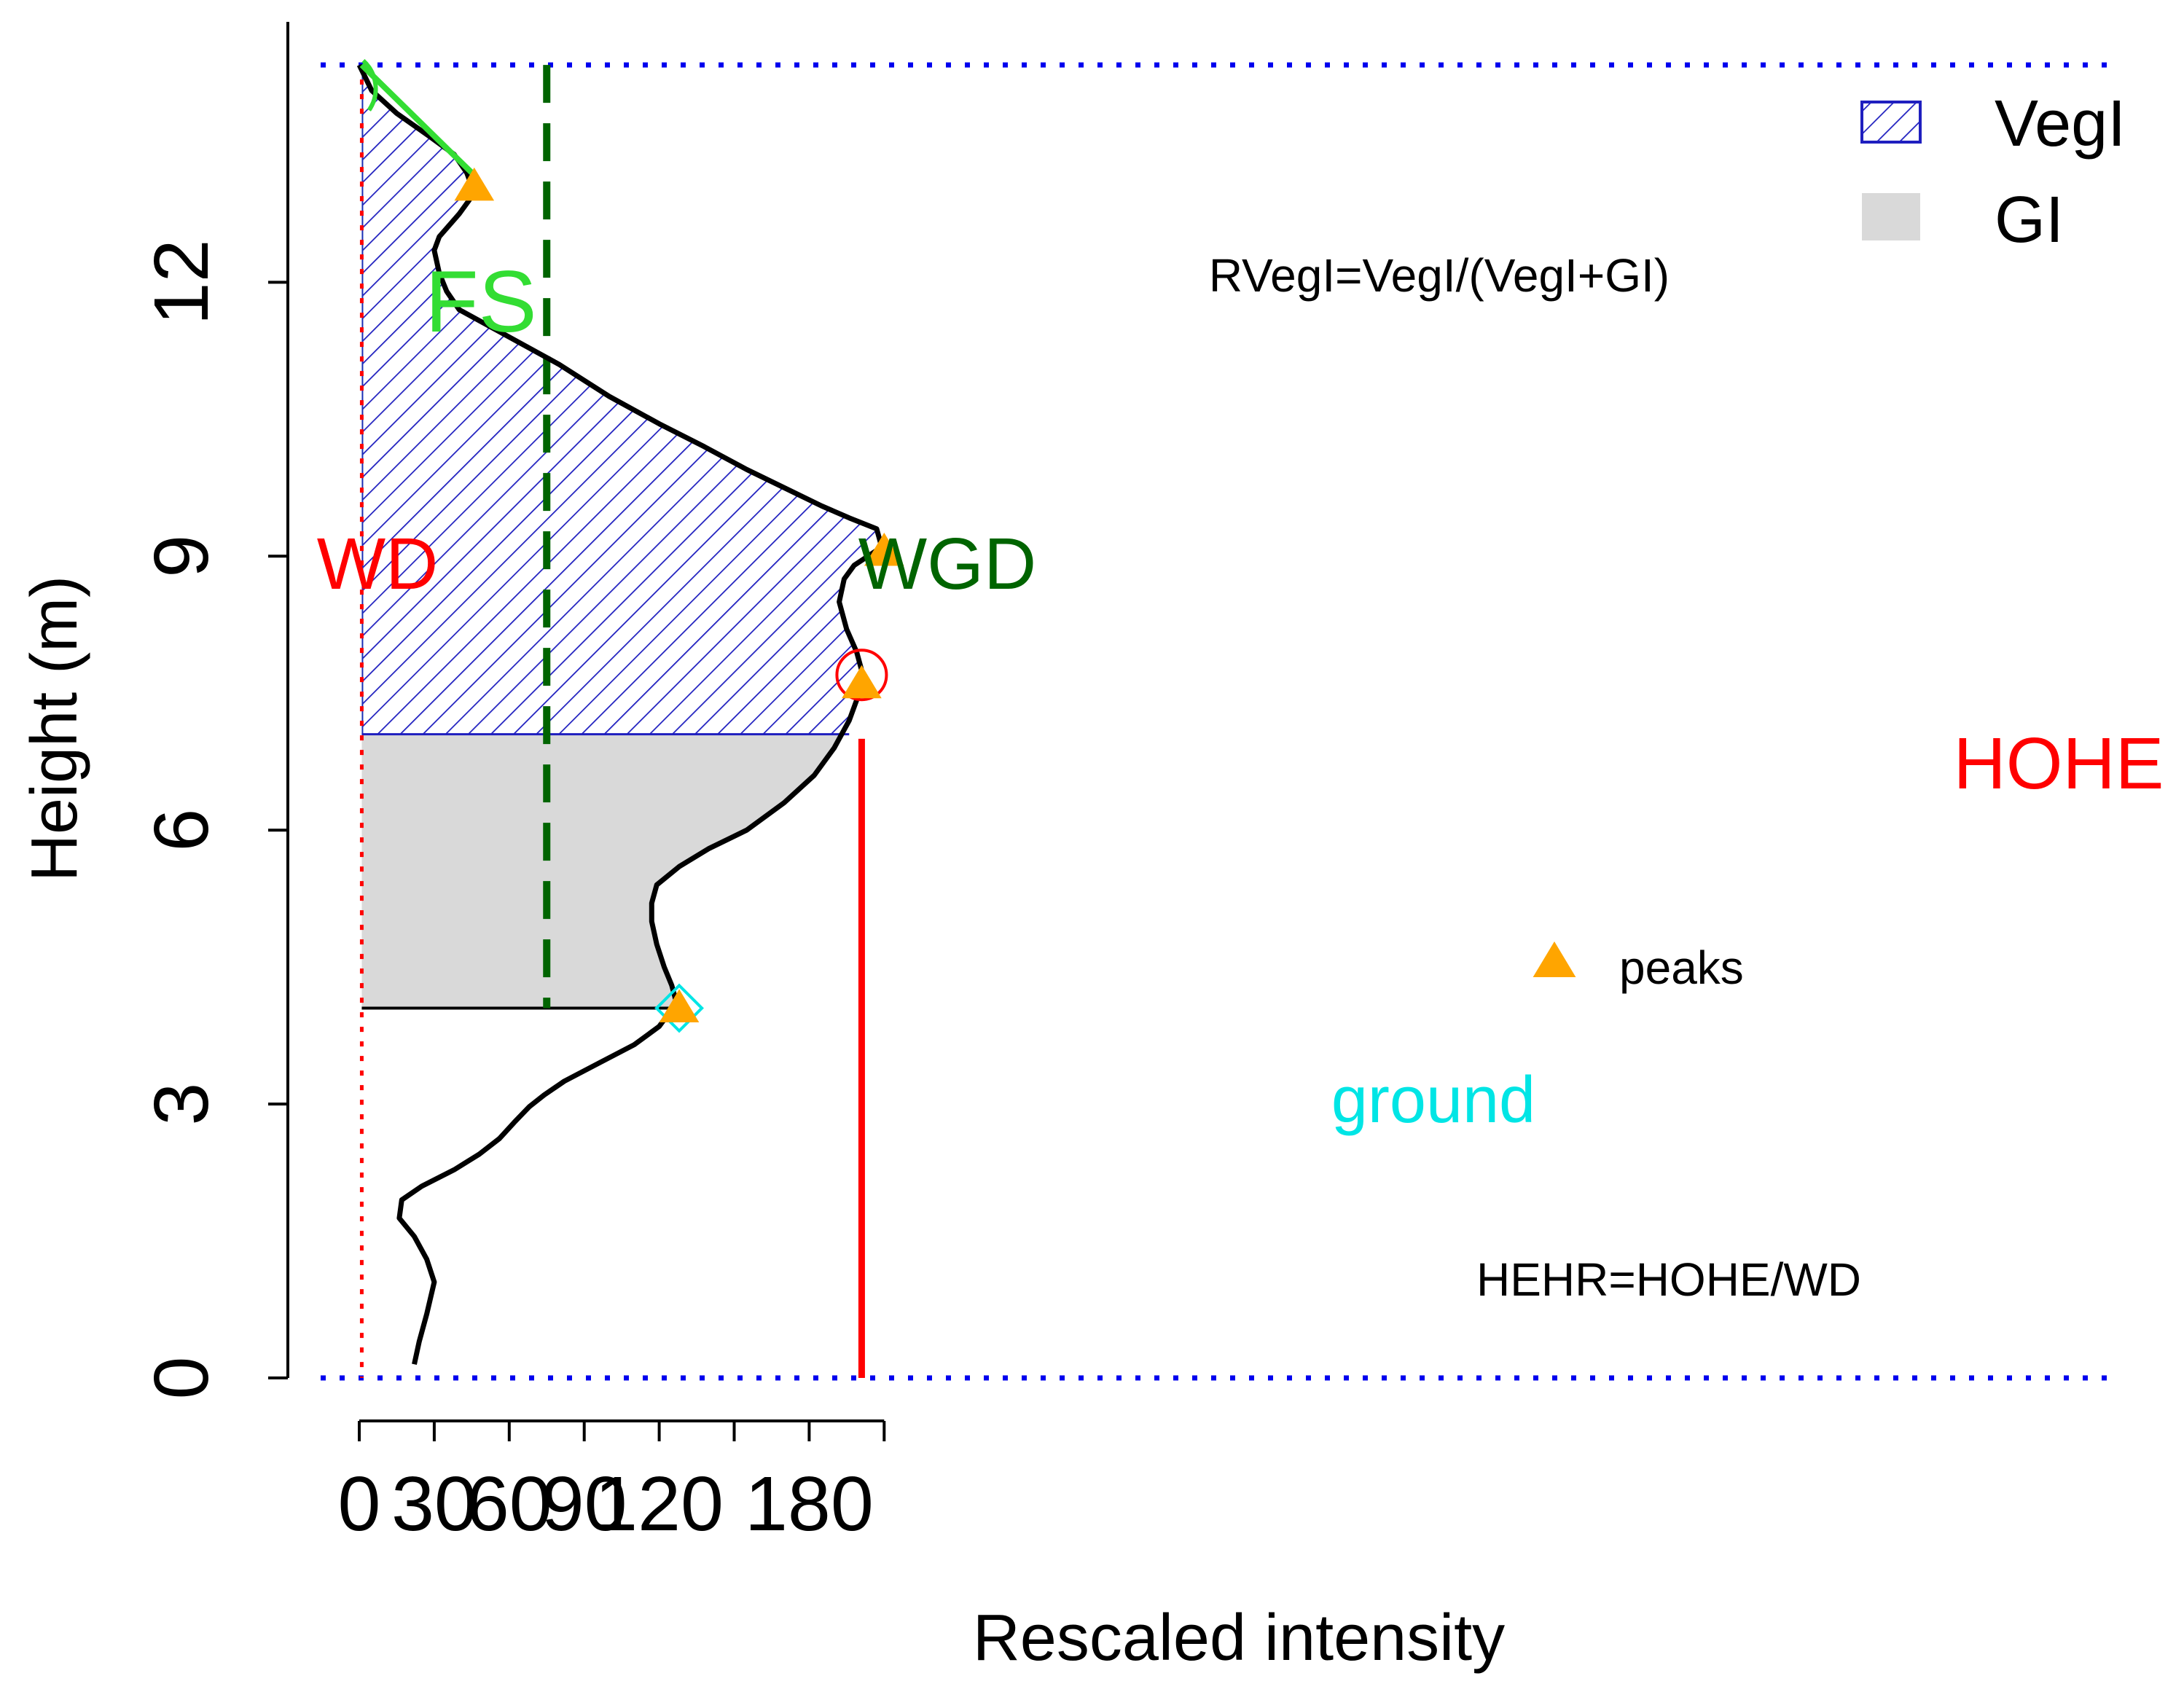 The width and height of the screenshot is (2184, 1692). I want to click on x-axis-title: Rescaled intensity, so click(1239, 1638).